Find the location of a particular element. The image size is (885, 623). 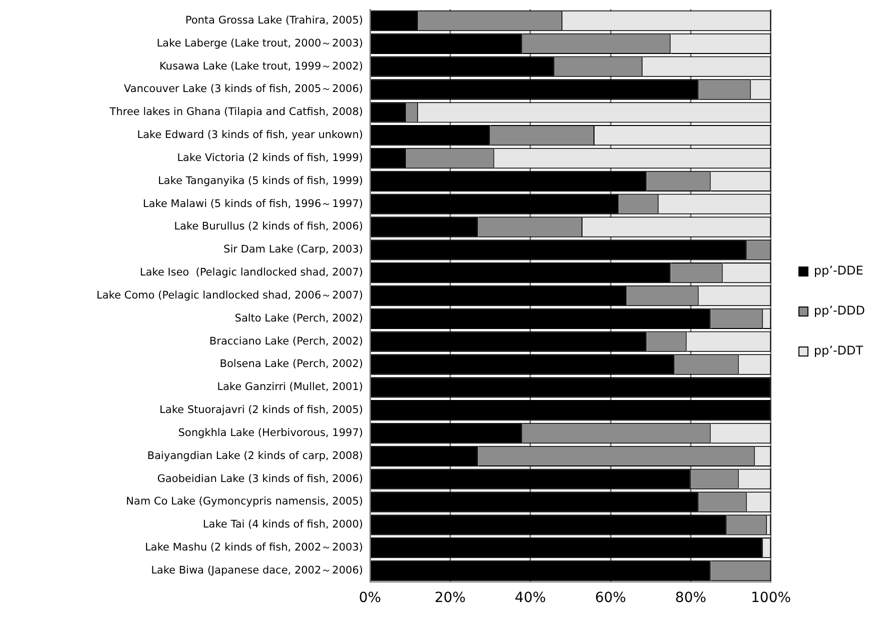

legend-label: pp’-DDT is located at coordinates (839, 351).